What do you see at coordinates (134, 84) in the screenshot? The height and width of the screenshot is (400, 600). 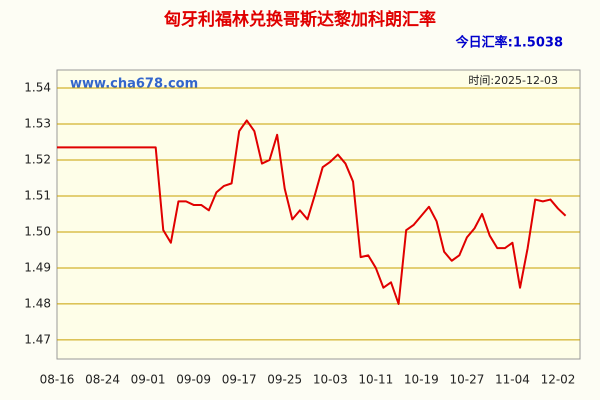 I see `watermark: www.cha678.com` at bounding box center [134, 84].